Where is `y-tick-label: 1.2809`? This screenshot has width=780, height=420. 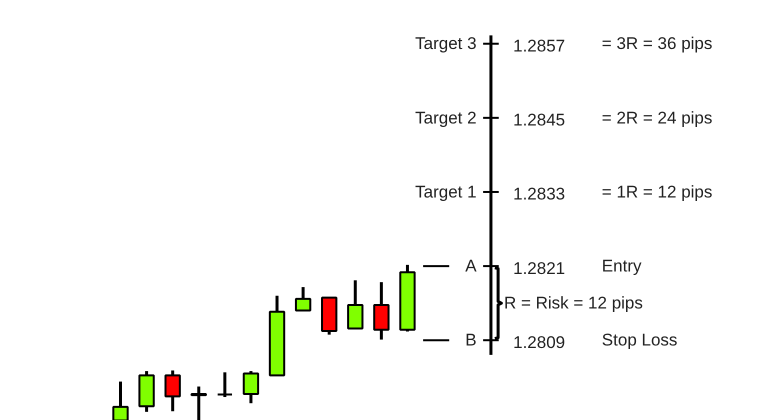
y-tick-label: 1.2809 is located at coordinates (539, 342).